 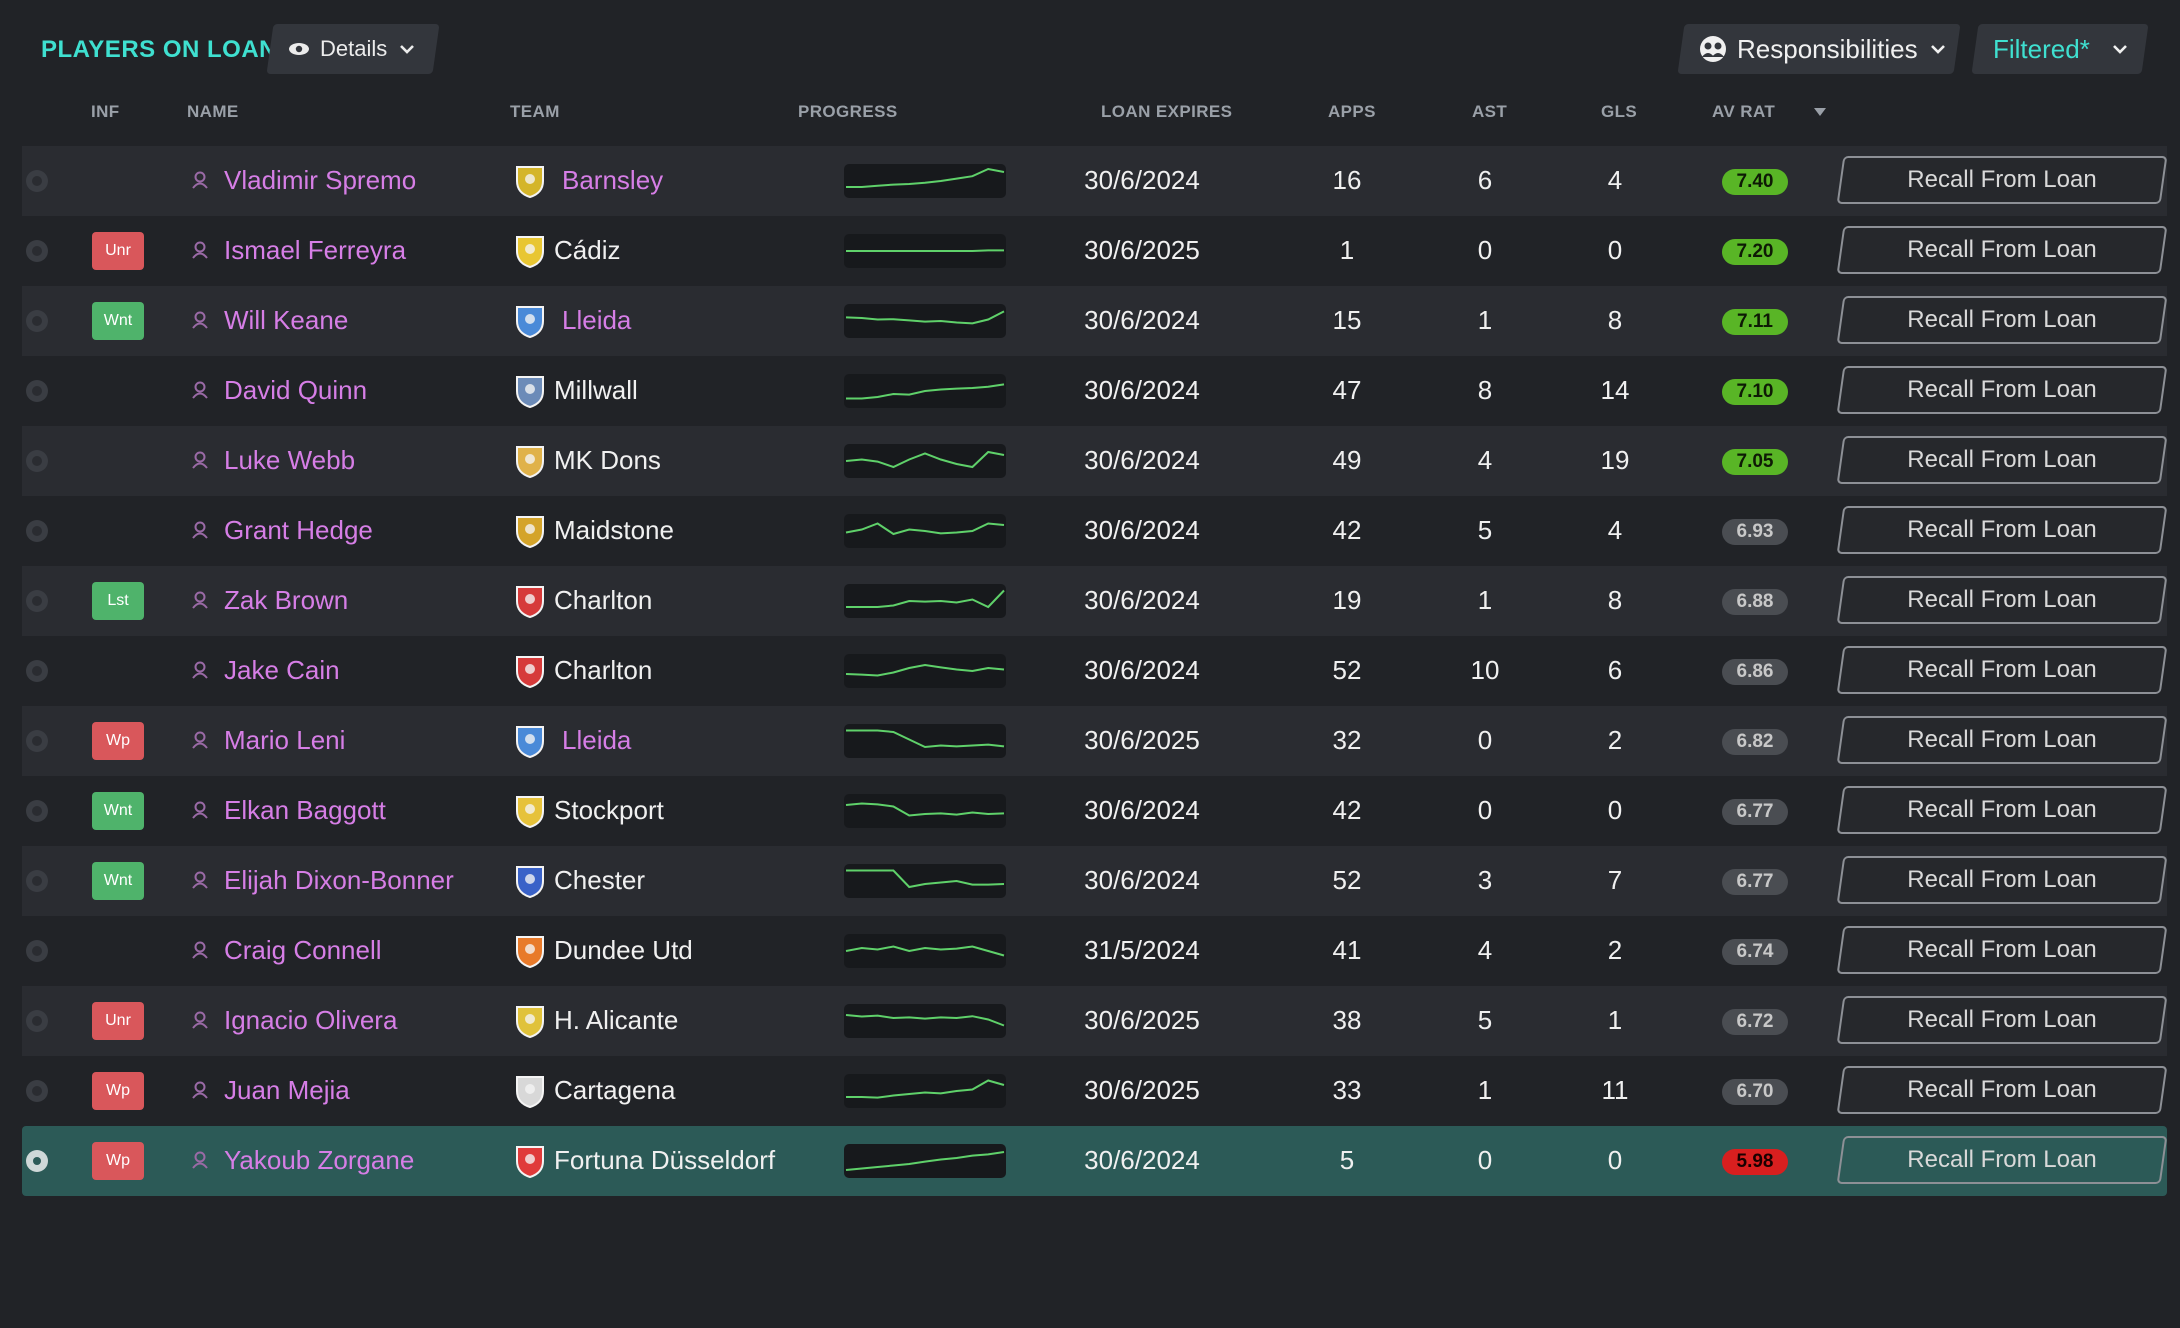 What do you see at coordinates (1820, 112) in the screenshot?
I see `sort-descending-icon` at bounding box center [1820, 112].